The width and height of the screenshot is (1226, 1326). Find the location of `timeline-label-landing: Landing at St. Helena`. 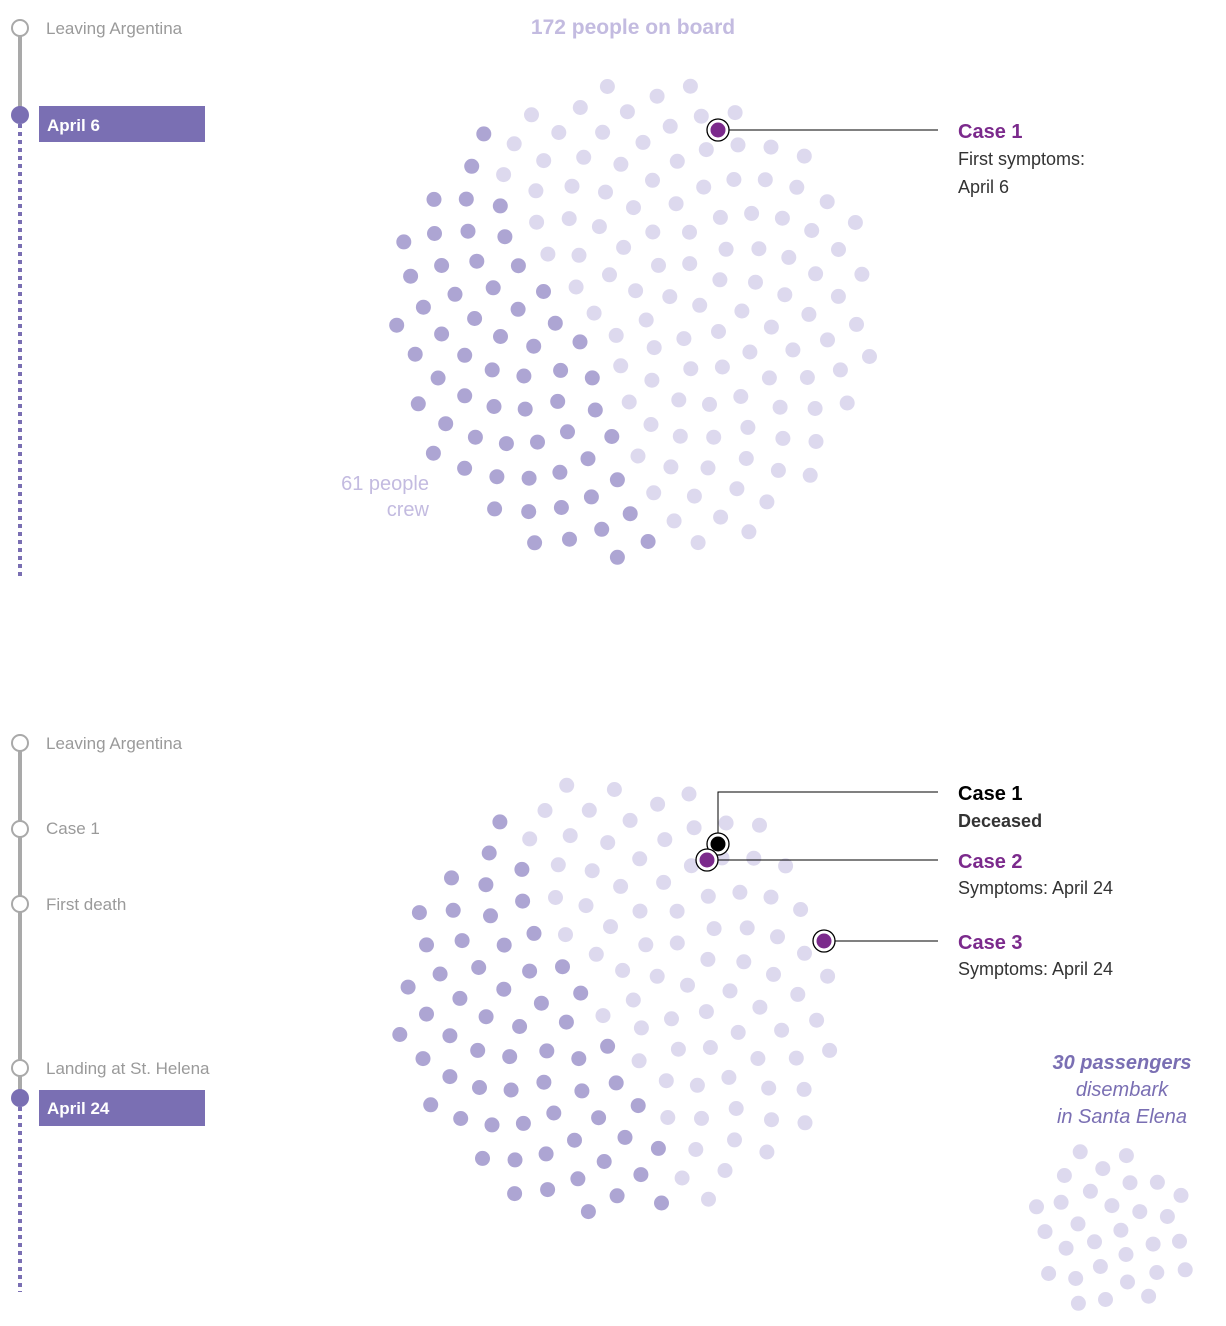

timeline-label-landing: Landing at St. Helena is located at coordinates (128, 1068).